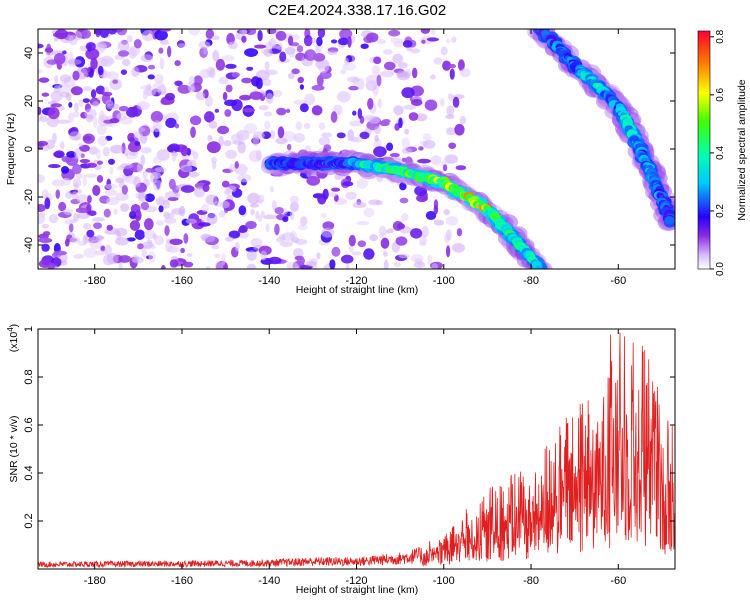  What do you see at coordinates (29, 149) in the screenshot?
I see `y-tick-label: 0` at bounding box center [29, 149].